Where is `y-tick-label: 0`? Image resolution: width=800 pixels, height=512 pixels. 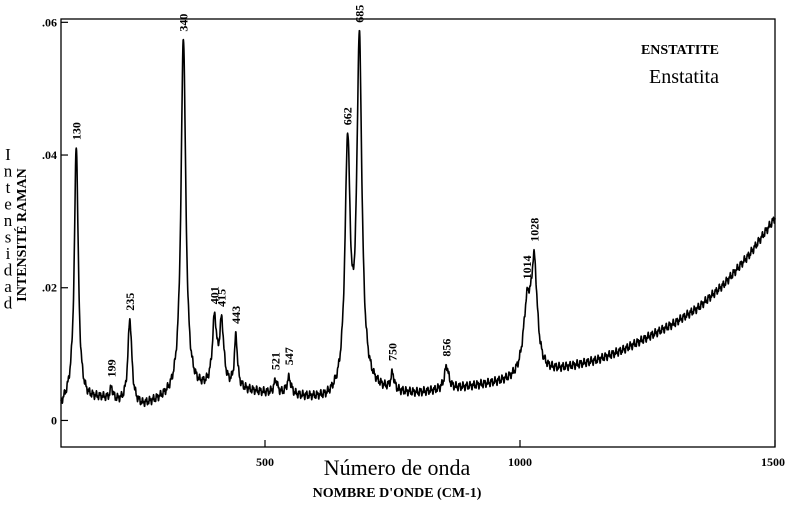 y-tick-label: 0 is located at coordinates (54, 420).